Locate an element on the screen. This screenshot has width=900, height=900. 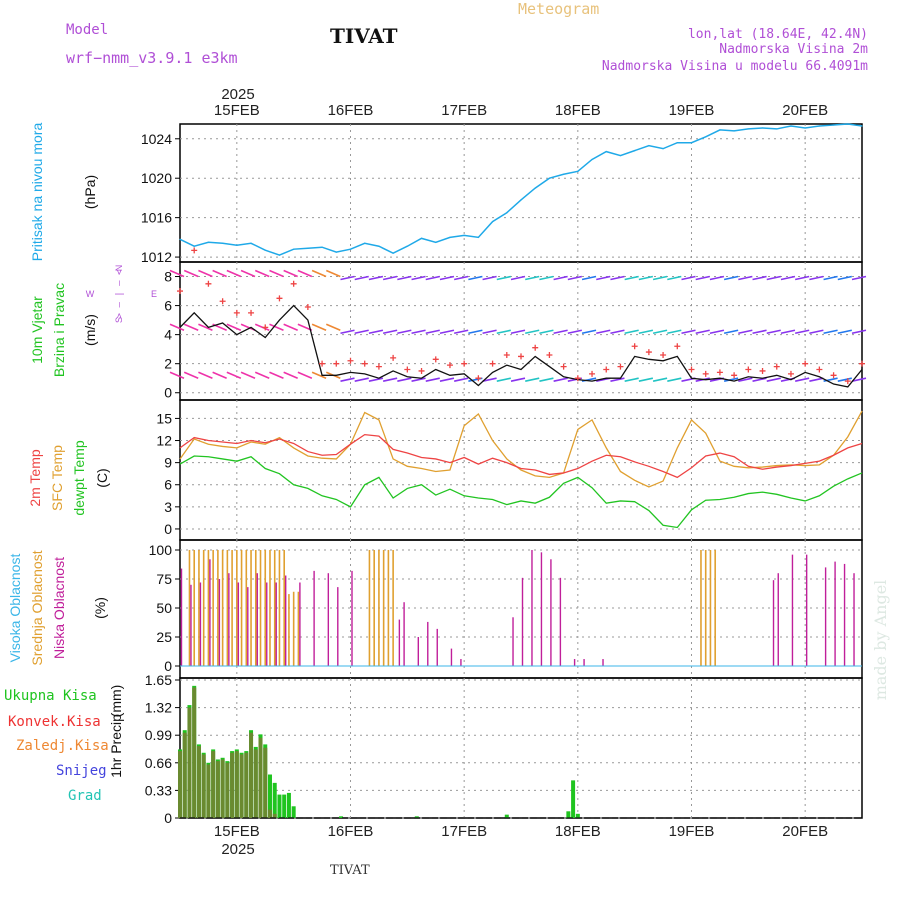
w-tick-label-1: 6 is located at coordinates (168, 306).